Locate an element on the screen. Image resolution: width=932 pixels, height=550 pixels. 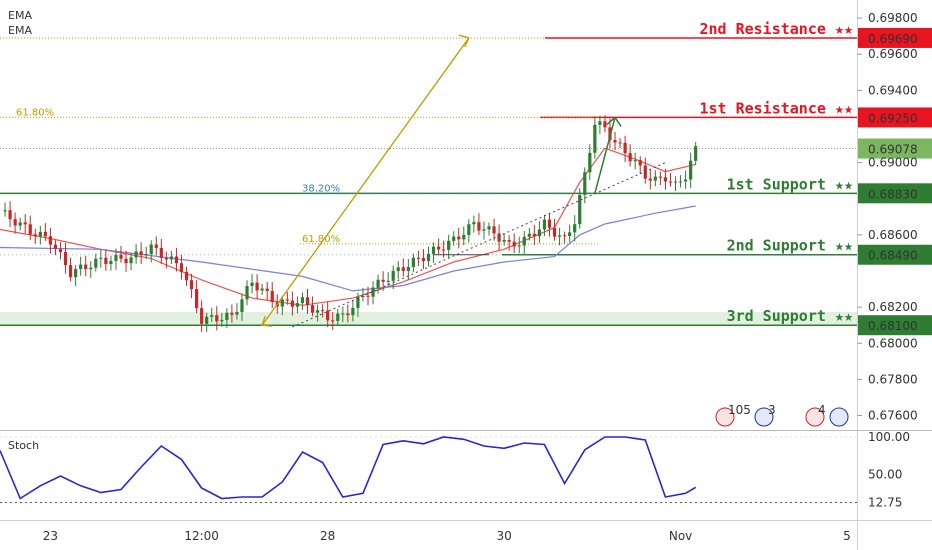
ascending-trendline is located at coordinates (479, 245).